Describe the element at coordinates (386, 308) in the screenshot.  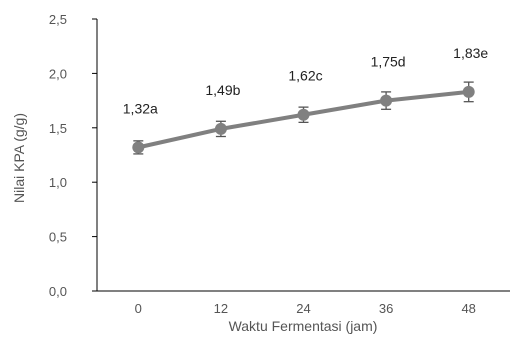
I see `x-tick-label: 36` at that location.